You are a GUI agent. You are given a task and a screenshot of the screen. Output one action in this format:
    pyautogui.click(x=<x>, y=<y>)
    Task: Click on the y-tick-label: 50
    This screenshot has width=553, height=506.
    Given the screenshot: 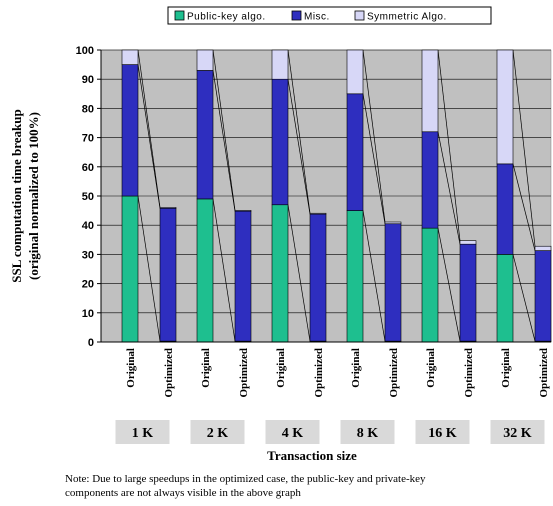 What is the action you would take?
    pyautogui.click(x=88, y=197)
    